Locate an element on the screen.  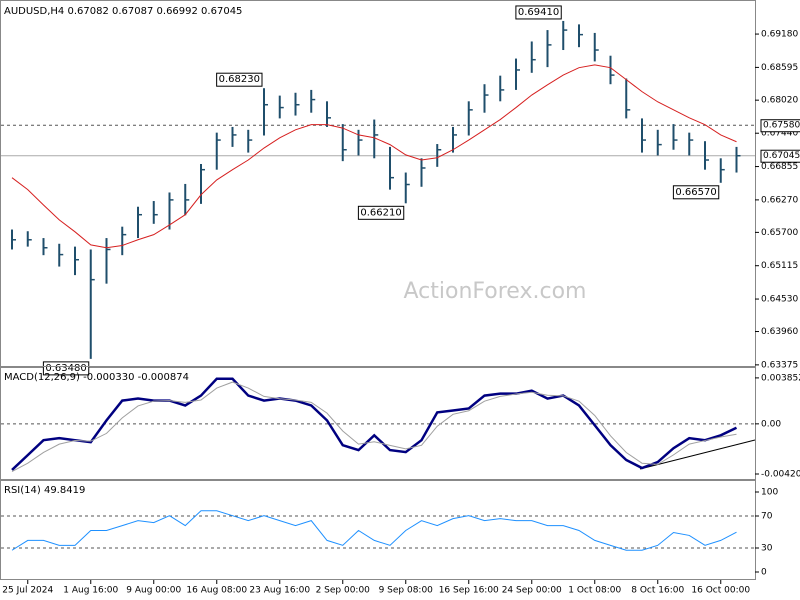
x-tick-label: 16 Sep 16:00 is located at coordinates (469, 591).